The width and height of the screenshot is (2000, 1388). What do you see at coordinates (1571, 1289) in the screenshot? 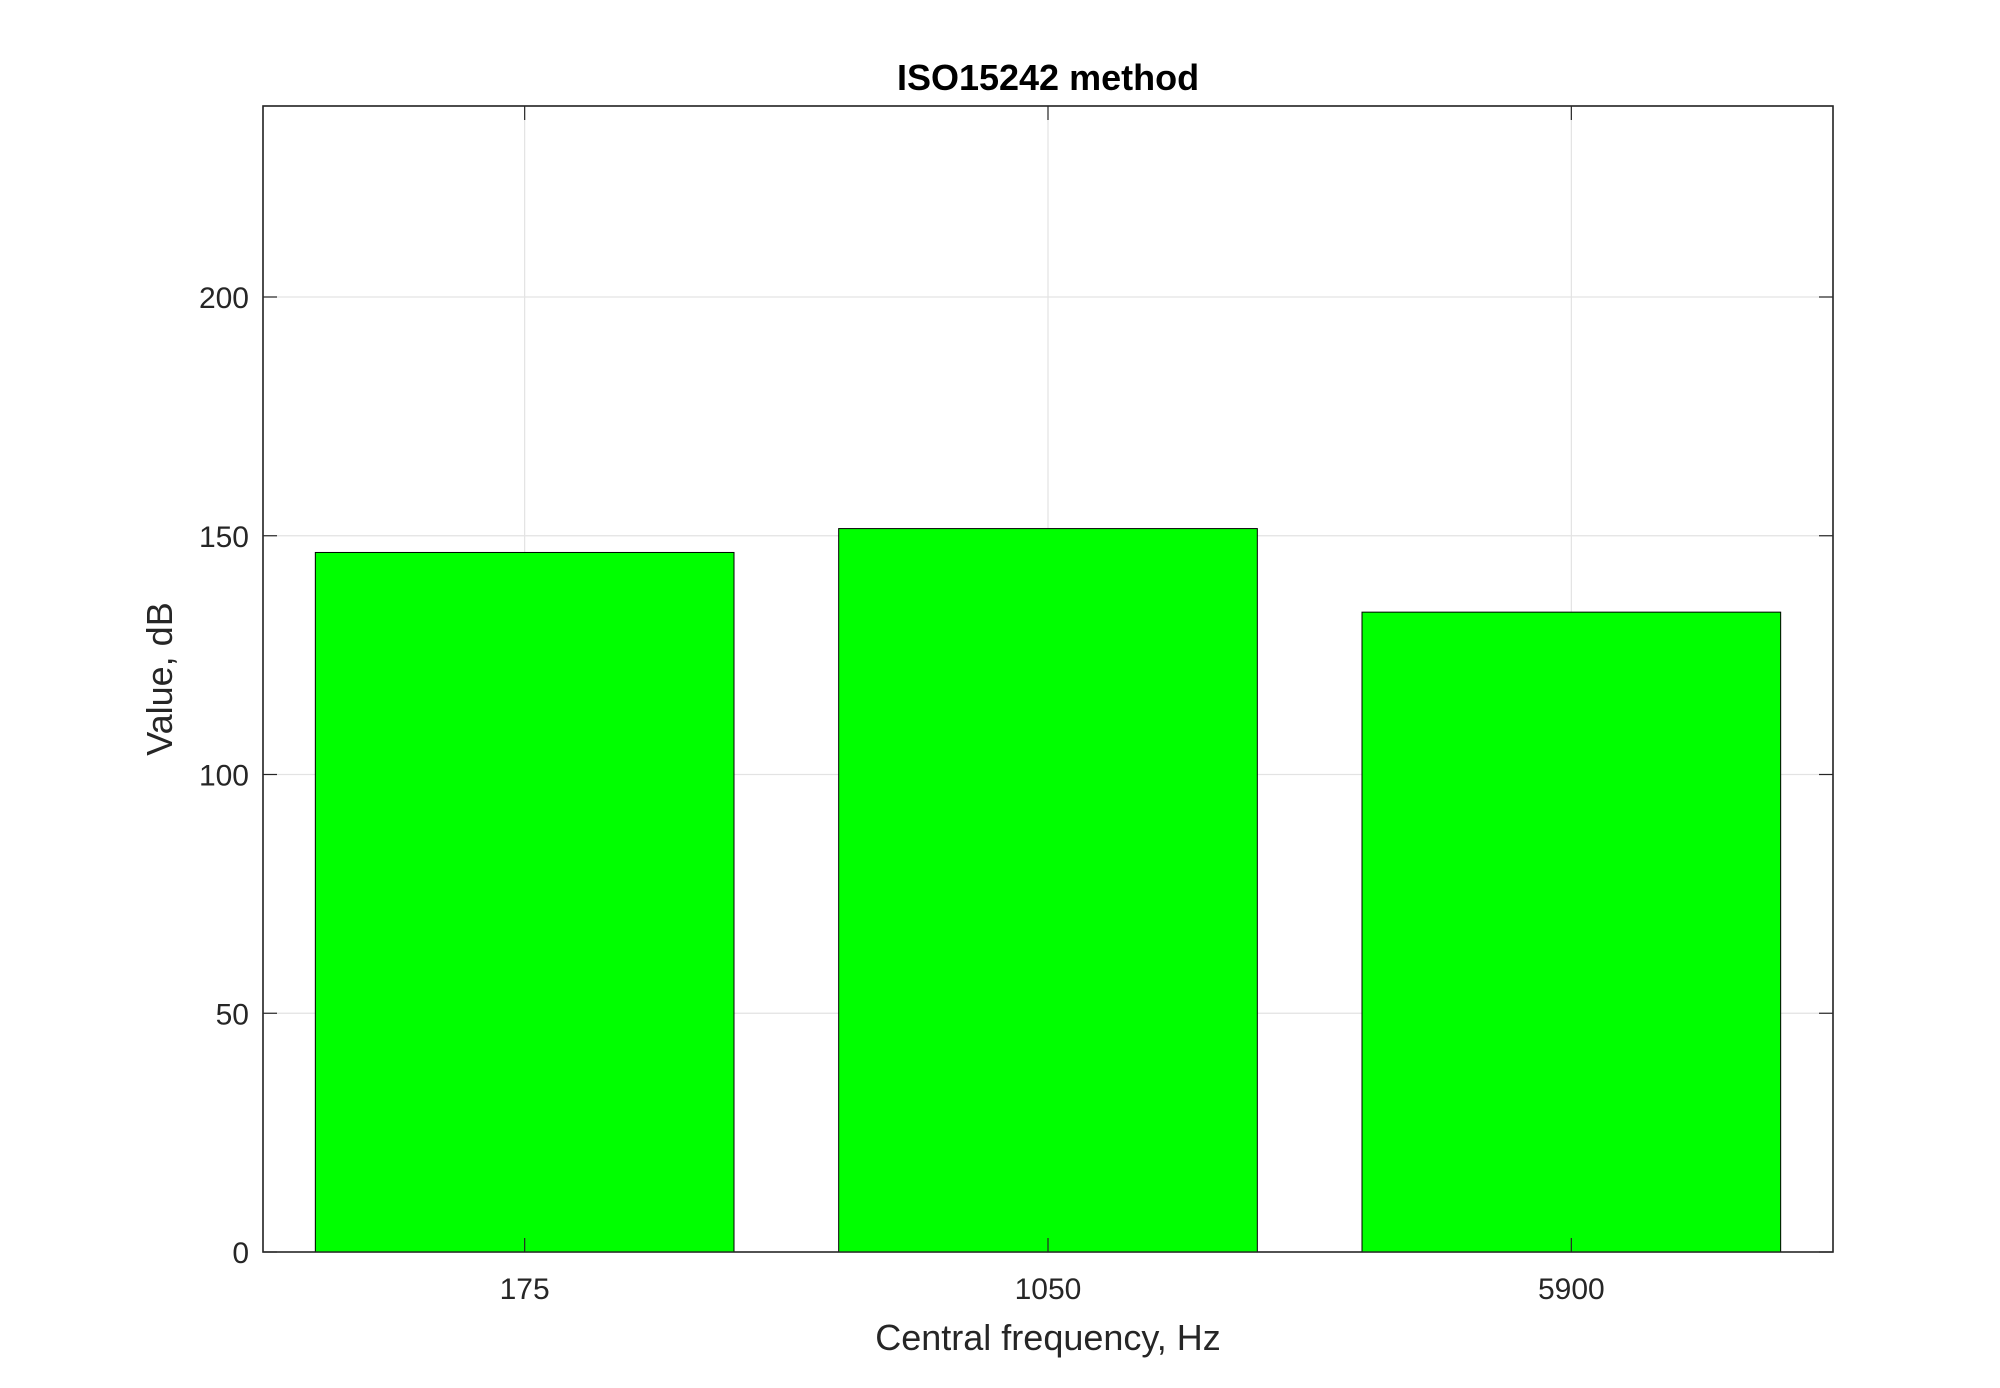
I see `x-tick-label: 5900` at bounding box center [1571, 1289].